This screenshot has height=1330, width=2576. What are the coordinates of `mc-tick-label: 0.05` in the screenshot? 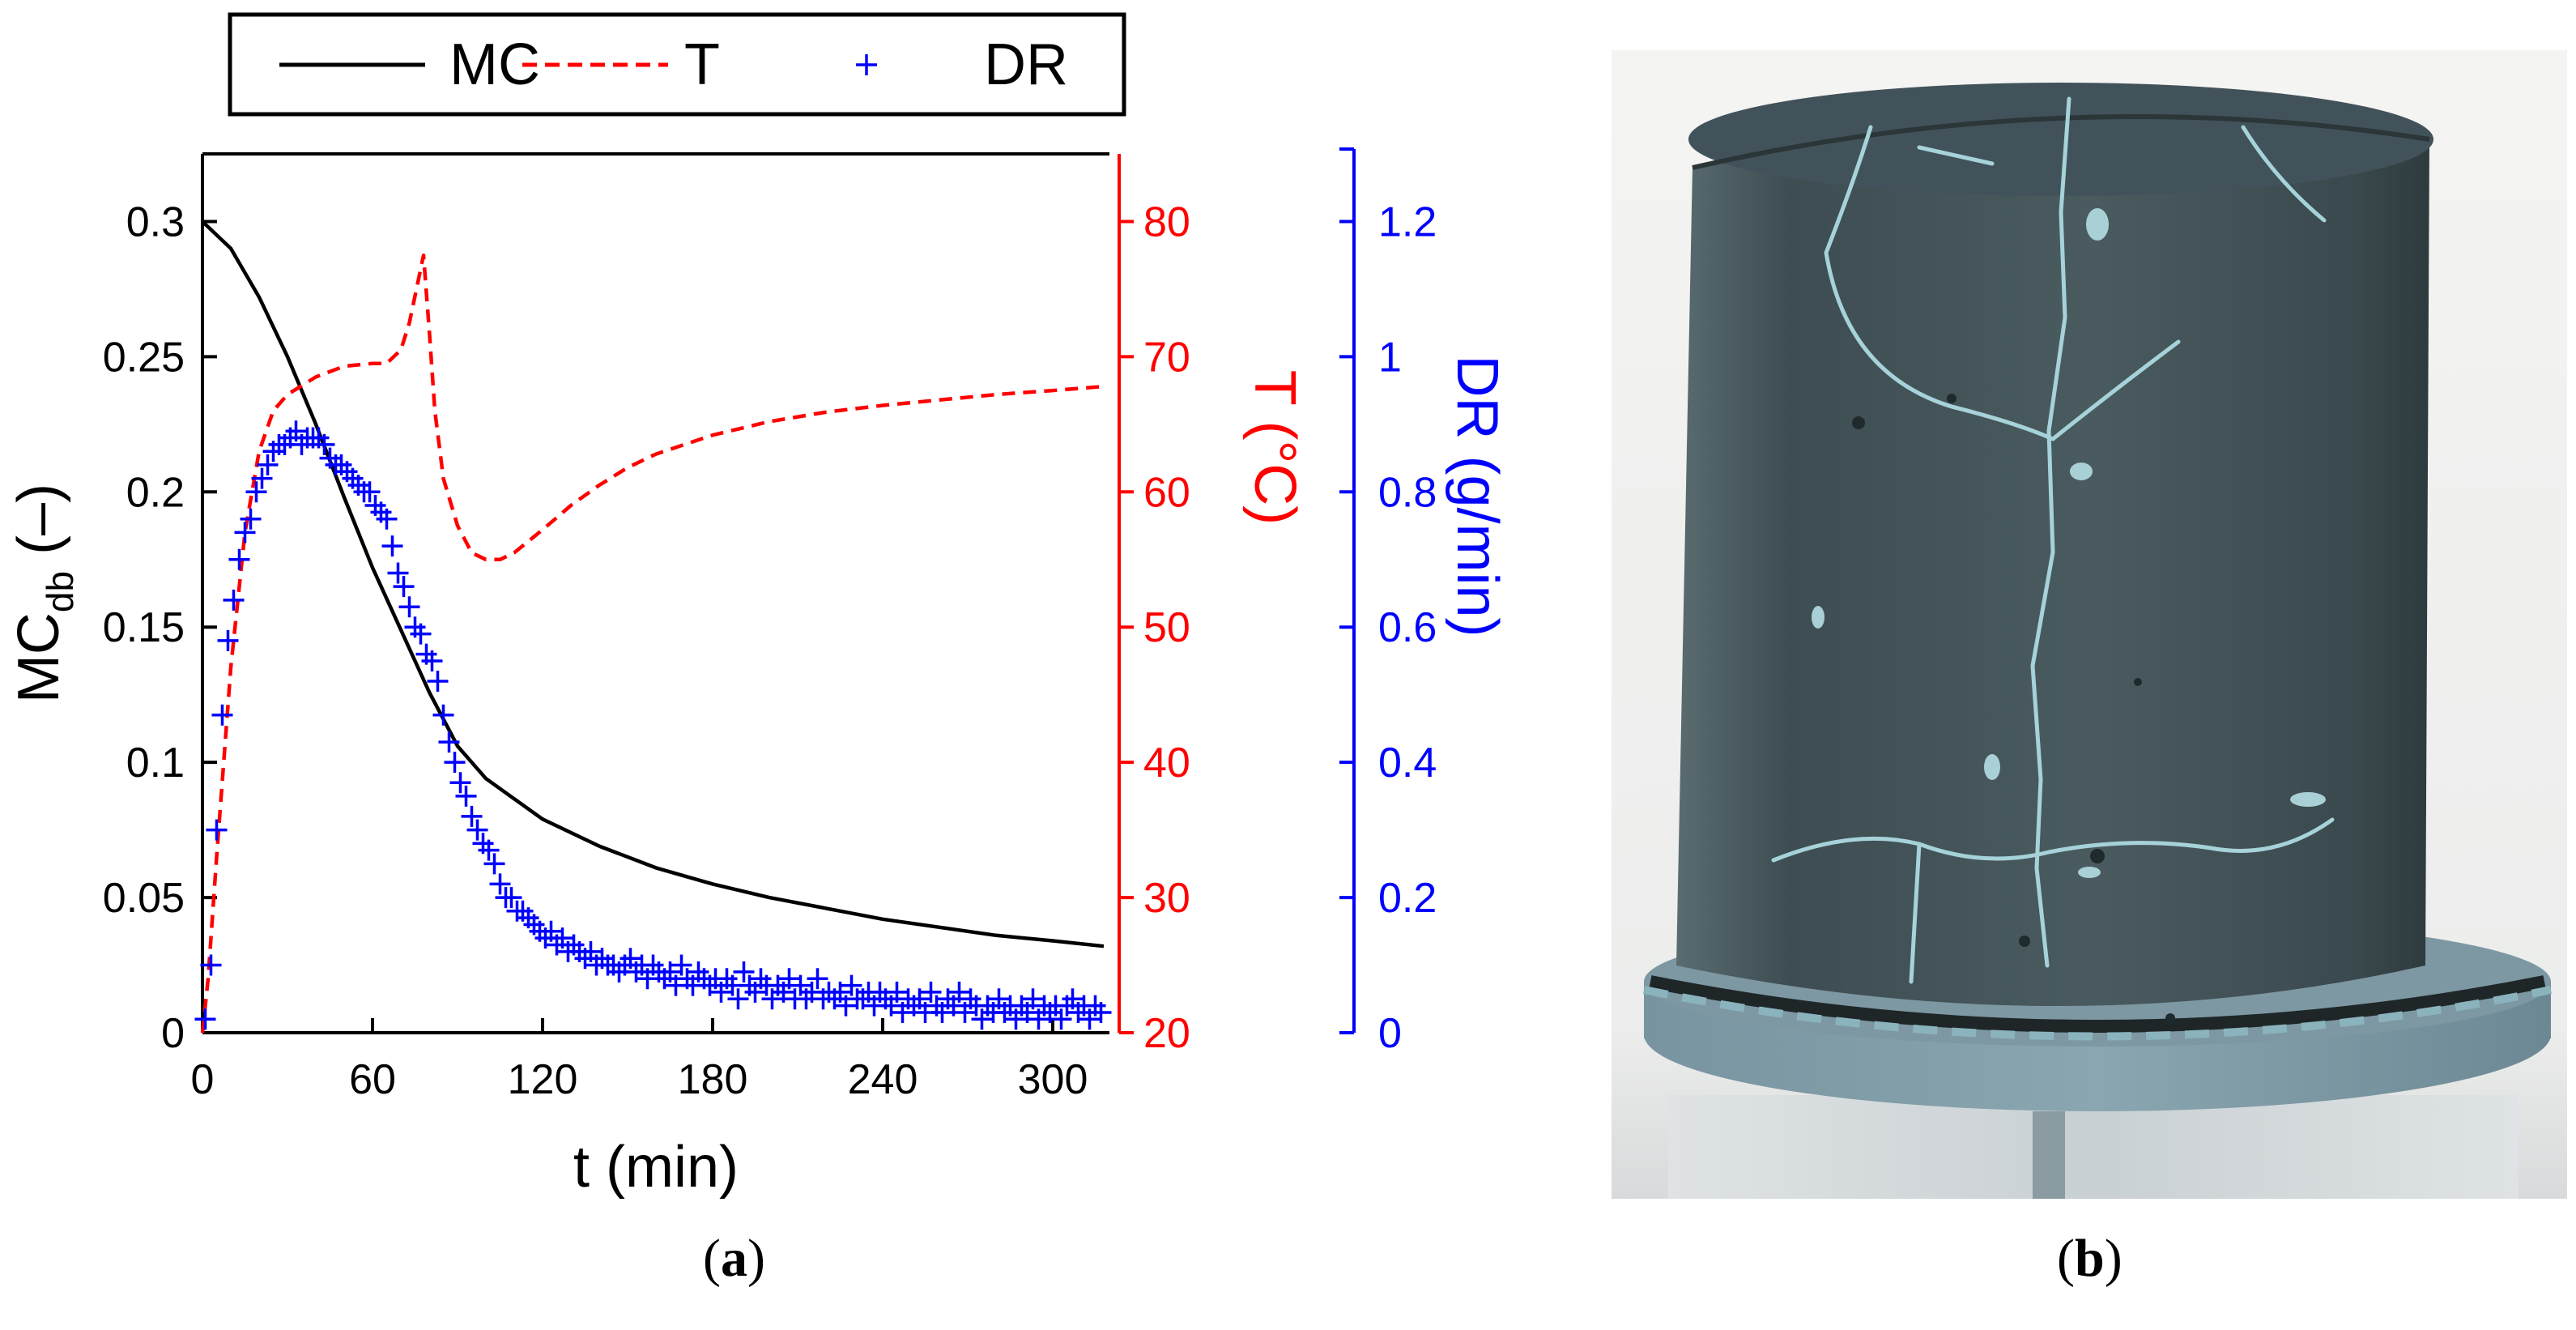 It's located at (144, 899).